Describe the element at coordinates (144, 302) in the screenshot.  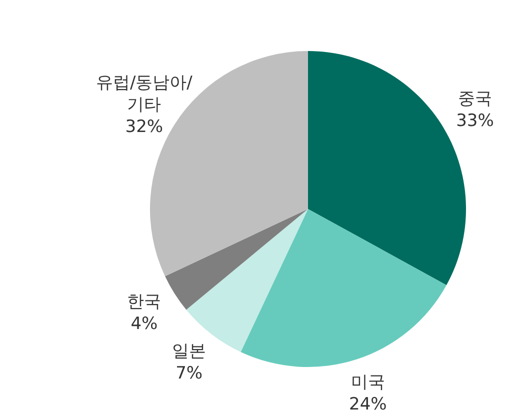
I see `slice-label: 한국` at that location.